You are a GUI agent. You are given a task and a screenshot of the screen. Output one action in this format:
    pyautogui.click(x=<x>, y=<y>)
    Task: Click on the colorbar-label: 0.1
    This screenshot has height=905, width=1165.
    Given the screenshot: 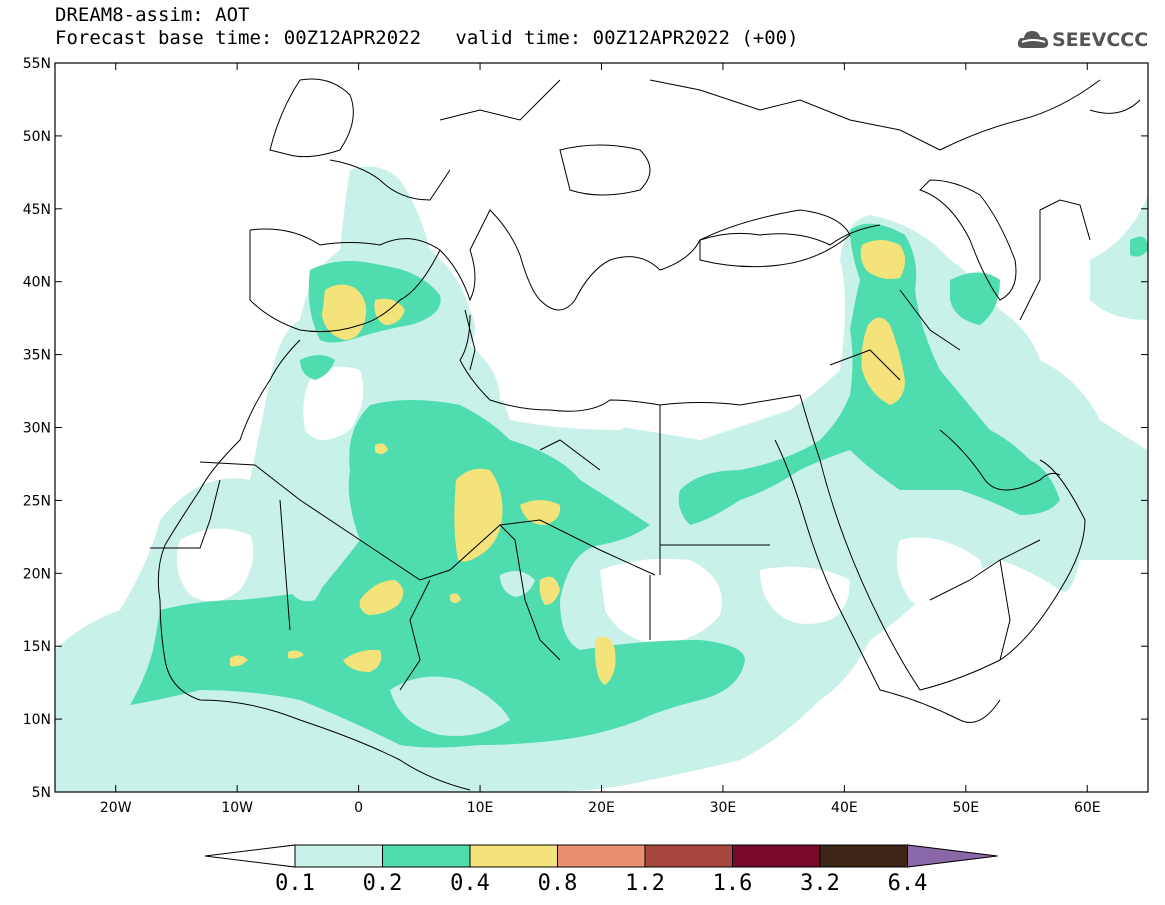 What is the action you would take?
    pyautogui.click(x=295, y=883)
    